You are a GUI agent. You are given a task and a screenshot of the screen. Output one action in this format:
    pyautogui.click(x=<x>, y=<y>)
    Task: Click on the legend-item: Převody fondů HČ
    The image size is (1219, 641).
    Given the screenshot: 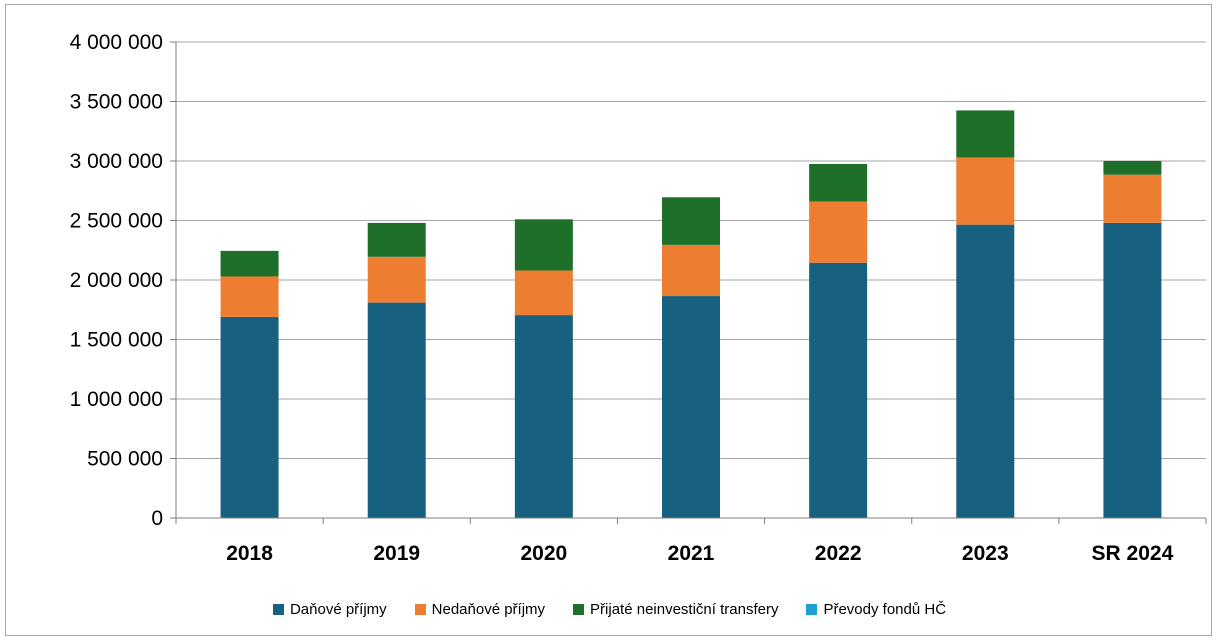 What is the action you would take?
    pyautogui.click(x=876, y=609)
    